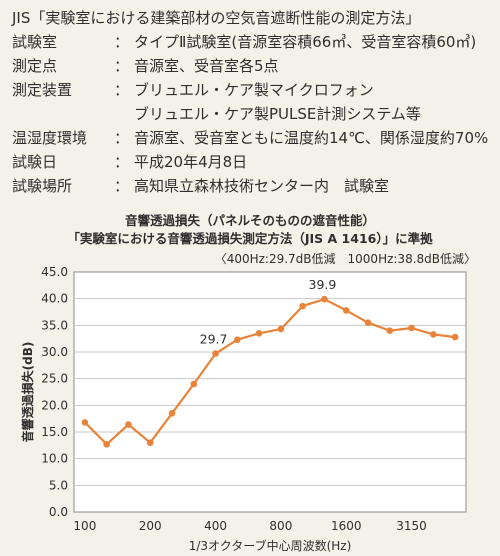 The height and width of the screenshot is (556, 500). What do you see at coordinates (206, 66) in the screenshot?
I see `info-value: 音源室、受音室各5点` at bounding box center [206, 66].